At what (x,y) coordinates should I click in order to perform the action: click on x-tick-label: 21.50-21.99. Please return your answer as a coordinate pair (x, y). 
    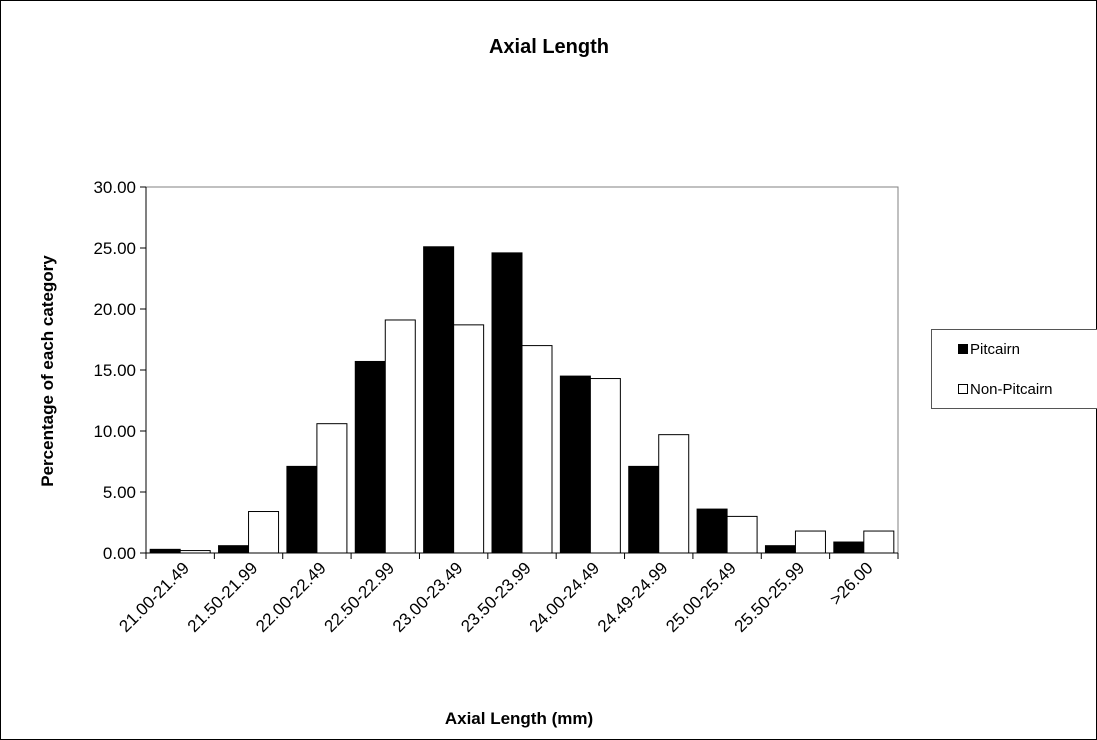
    Looking at the image, I should click on (223, 597).